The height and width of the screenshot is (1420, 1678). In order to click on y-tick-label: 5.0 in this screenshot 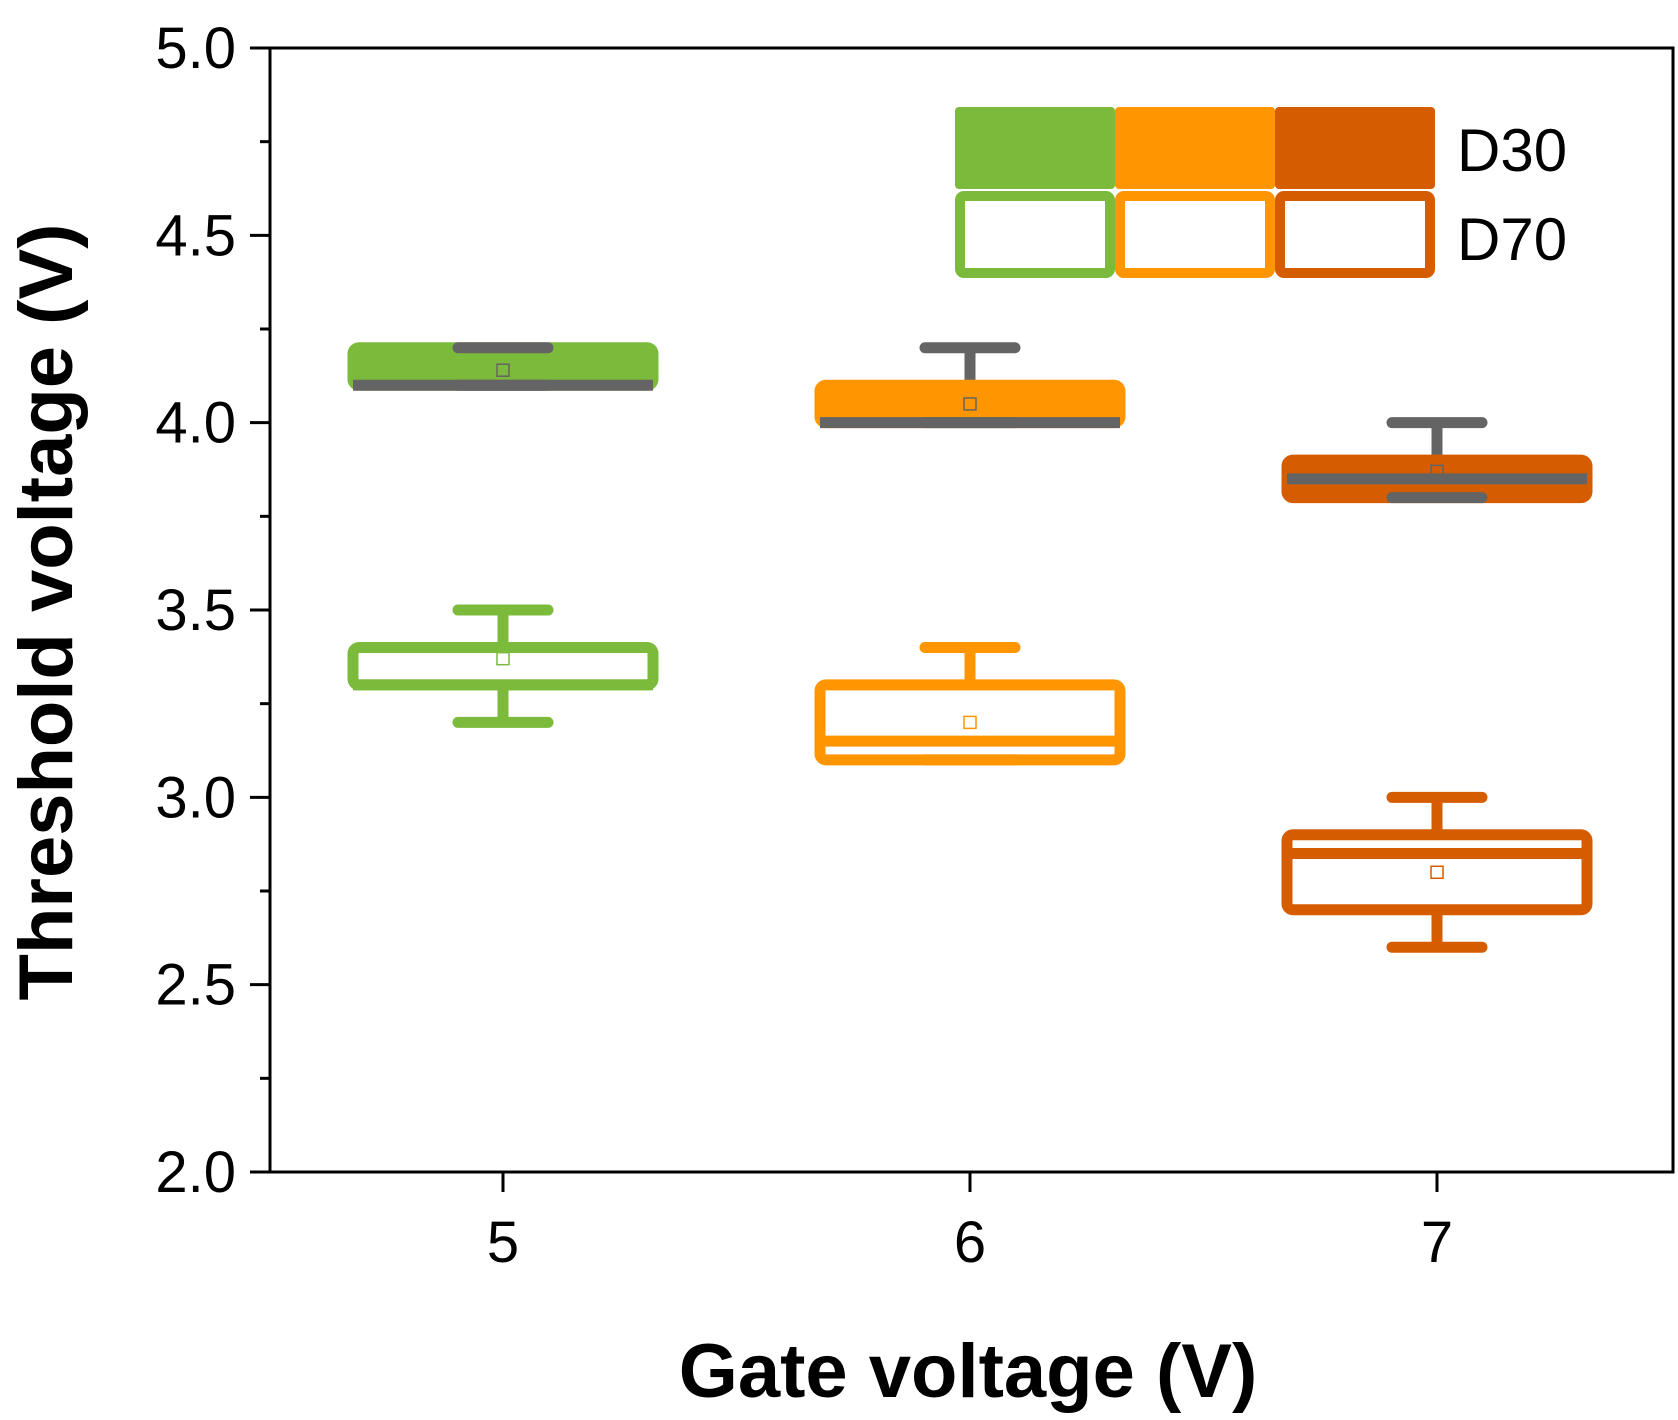, I will do `click(195, 48)`.